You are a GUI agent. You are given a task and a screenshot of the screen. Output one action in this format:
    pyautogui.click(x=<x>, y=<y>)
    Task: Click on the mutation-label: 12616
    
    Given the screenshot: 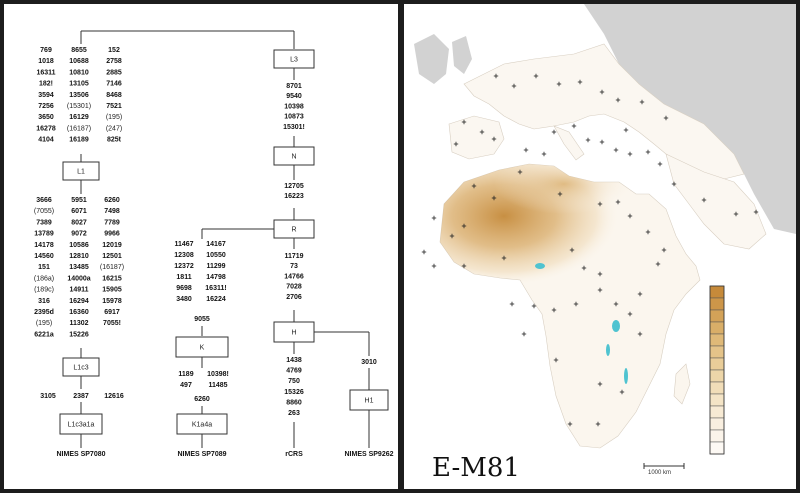 What is the action you would take?
    pyautogui.click(x=114, y=396)
    